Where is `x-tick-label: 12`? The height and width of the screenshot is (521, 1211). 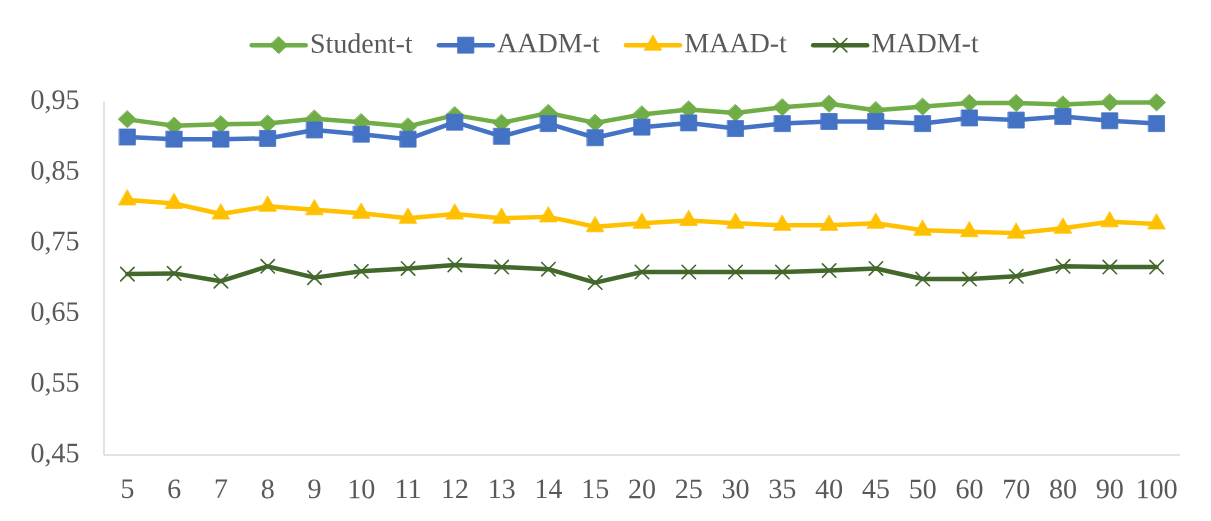
x-tick-label: 12 is located at coordinates (455, 489).